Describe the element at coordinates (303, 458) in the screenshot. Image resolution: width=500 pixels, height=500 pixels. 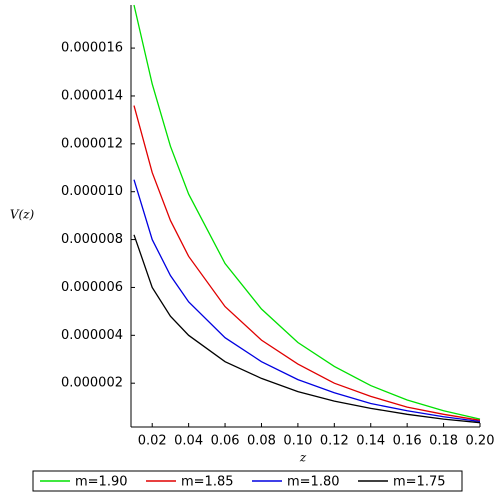
I see `x-axis-label: z` at that location.